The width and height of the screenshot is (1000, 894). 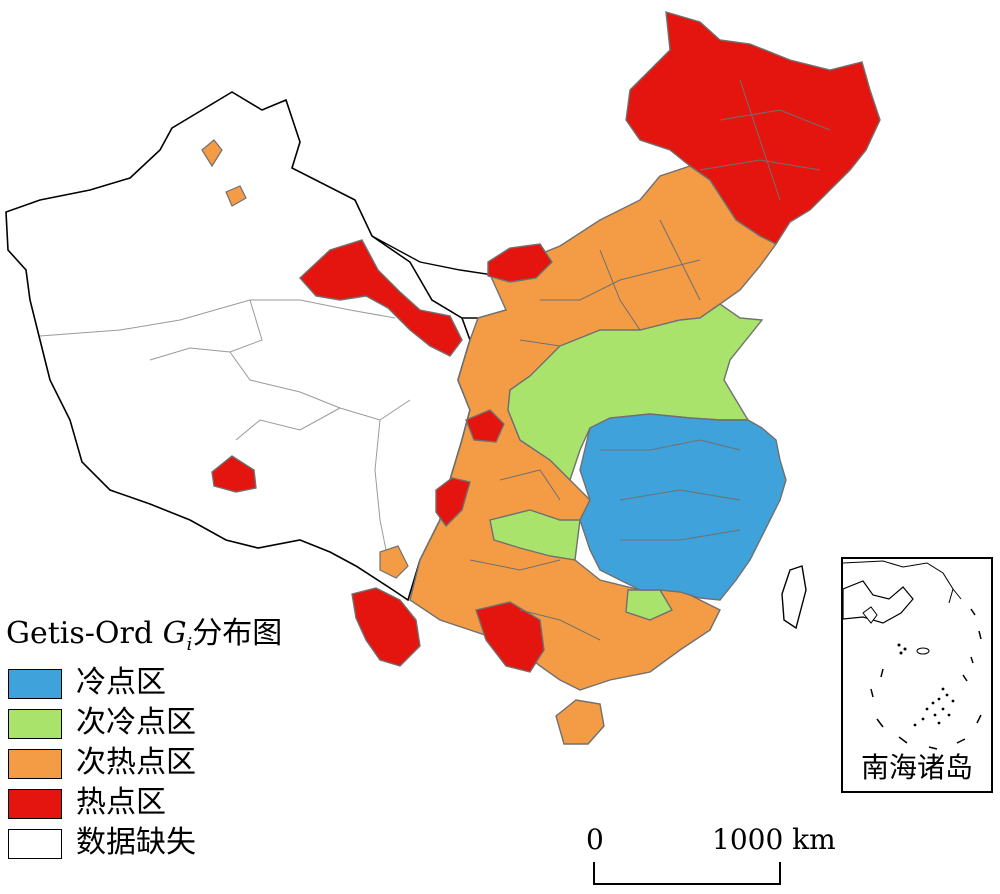 What do you see at coordinates (136, 762) in the screenshot?
I see `legend-label-sub-hot: 次热点区` at bounding box center [136, 762].